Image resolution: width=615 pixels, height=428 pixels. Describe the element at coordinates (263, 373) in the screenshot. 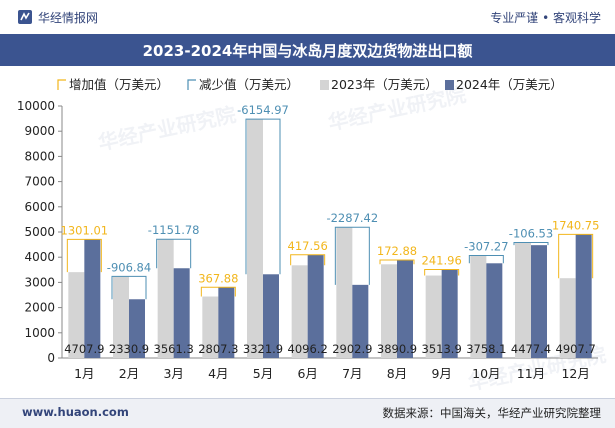

I see `x-tick-label: 5月` at that location.